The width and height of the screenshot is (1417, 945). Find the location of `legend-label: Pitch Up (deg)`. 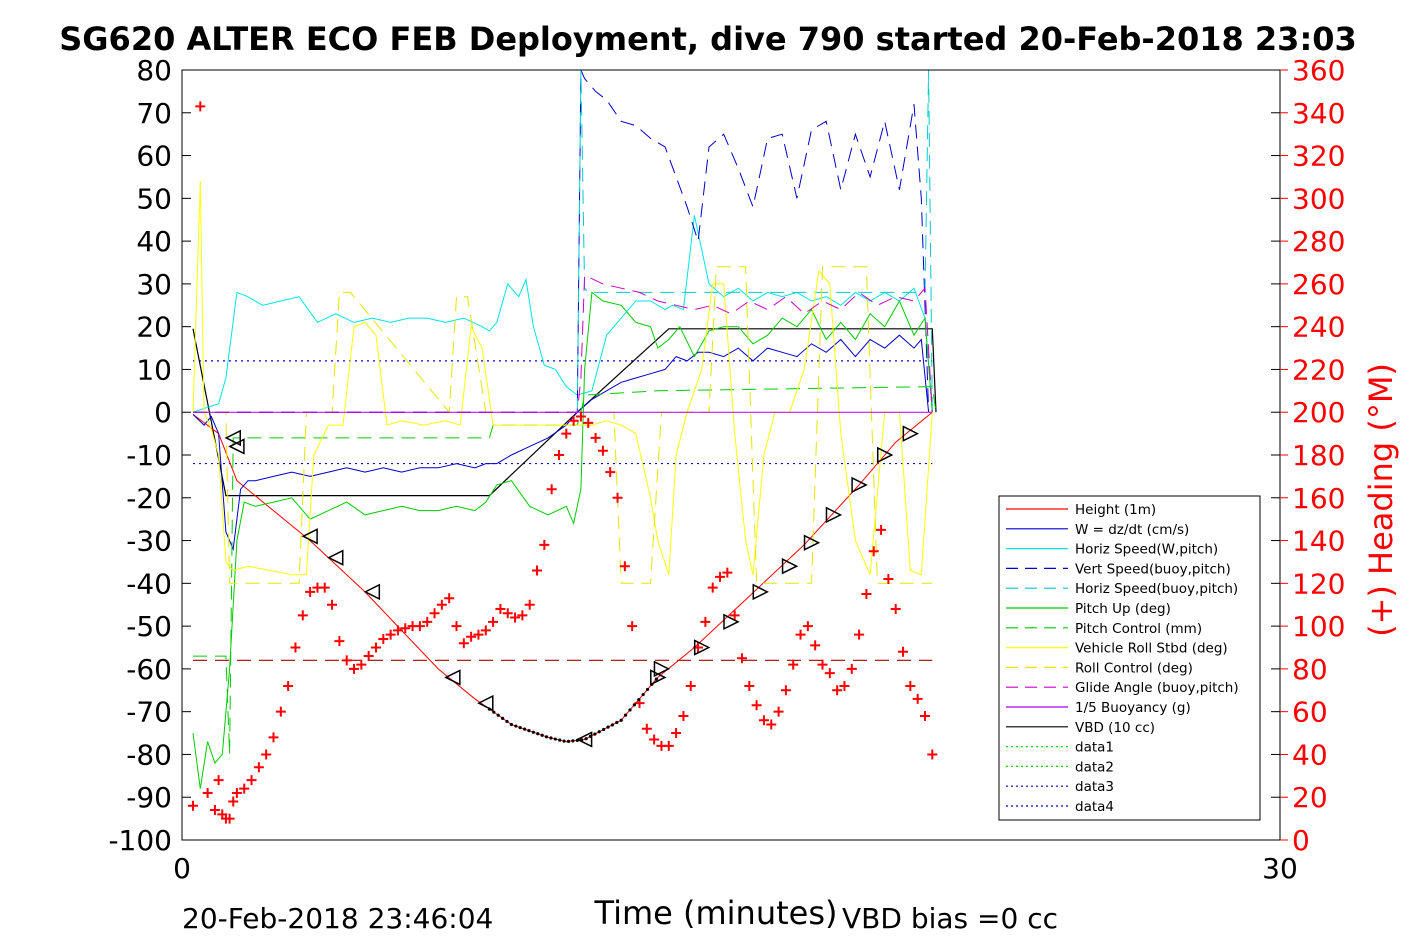

legend-label: Pitch Up (deg) is located at coordinates (1123, 609).